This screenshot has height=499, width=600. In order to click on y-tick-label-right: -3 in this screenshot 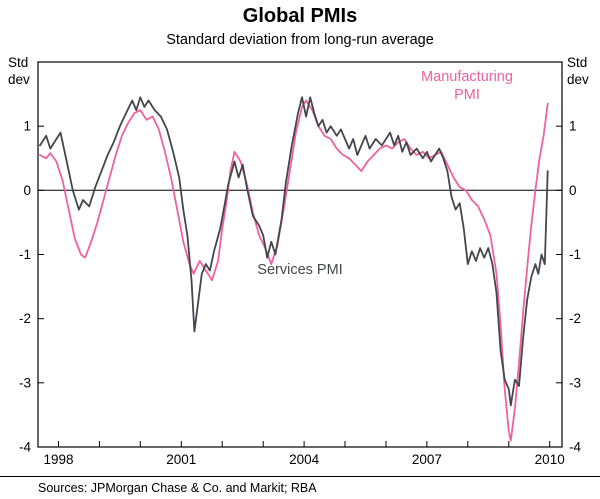, I will do `click(575, 382)`.